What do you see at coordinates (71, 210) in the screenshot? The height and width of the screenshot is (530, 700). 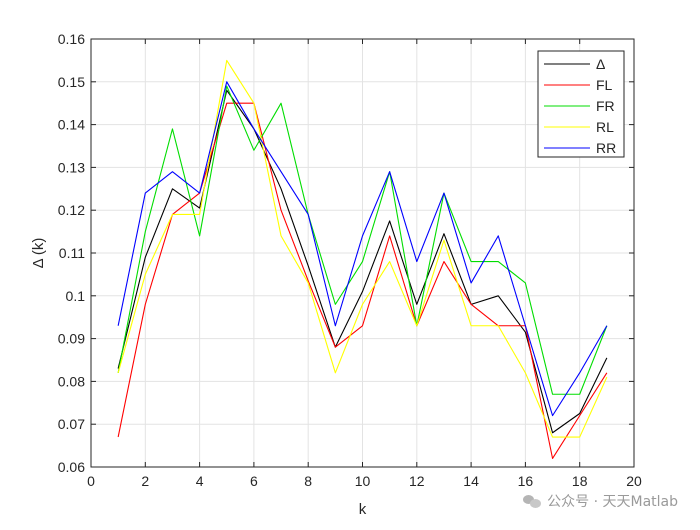 I see `y-tick-label: 0.12` at bounding box center [71, 210].